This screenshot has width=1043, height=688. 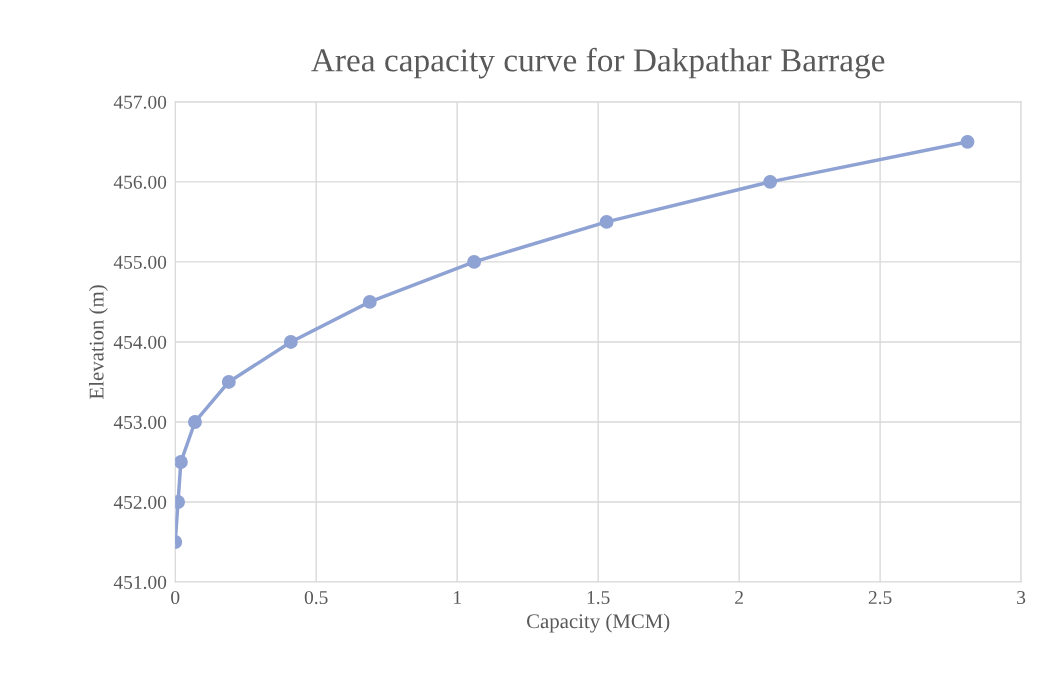 What do you see at coordinates (316, 597) in the screenshot?
I see `x-tick-label: 0.5` at bounding box center [316, 597].